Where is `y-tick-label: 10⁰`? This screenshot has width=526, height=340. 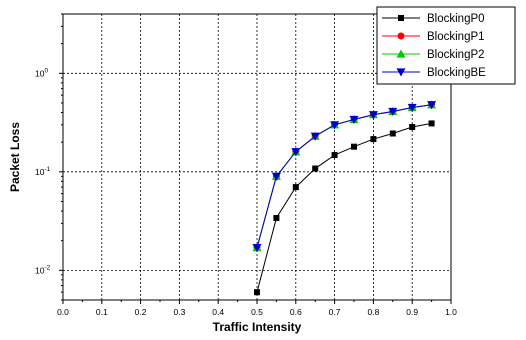
y-tick-label: 10⁰ is located at coordinates (41, 72).